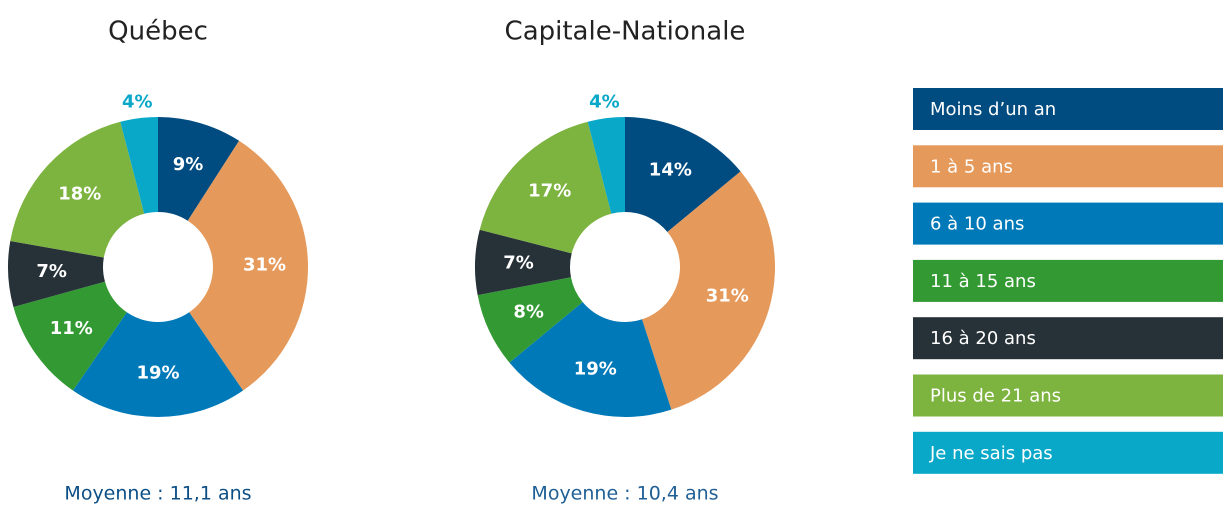  Describe the element at coordinates (188, 164) in the screenshot. I see `data-label: 9%` at that location.